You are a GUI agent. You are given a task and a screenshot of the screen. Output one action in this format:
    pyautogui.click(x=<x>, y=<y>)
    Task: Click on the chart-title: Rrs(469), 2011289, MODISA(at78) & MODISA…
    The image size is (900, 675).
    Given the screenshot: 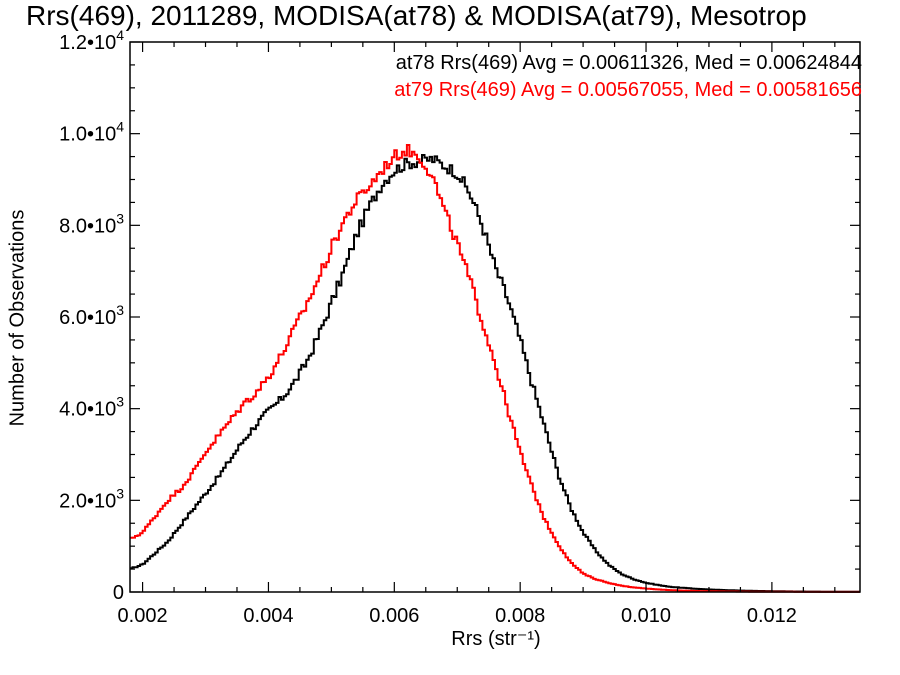 What is the action you would take?
    pyautogui.click(x=416, y=15)
    